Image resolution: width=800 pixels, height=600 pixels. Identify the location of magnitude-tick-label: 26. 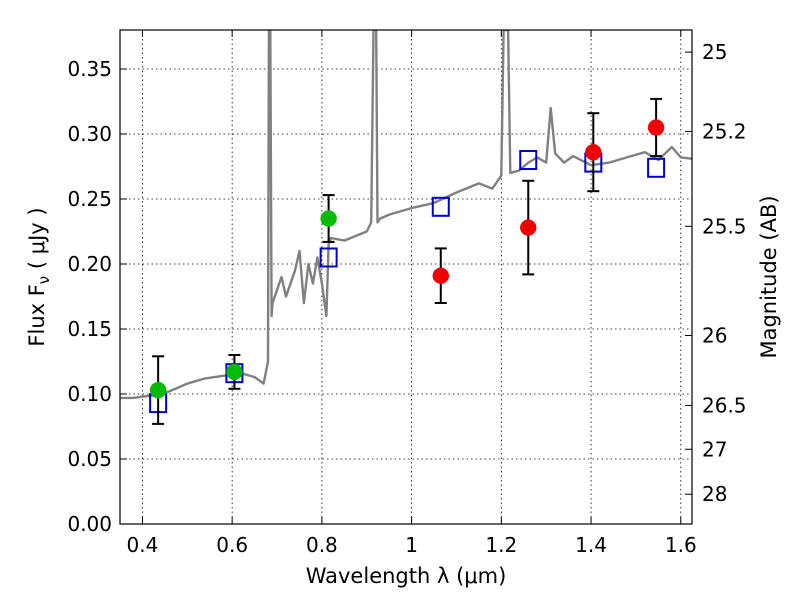
(714, 336).